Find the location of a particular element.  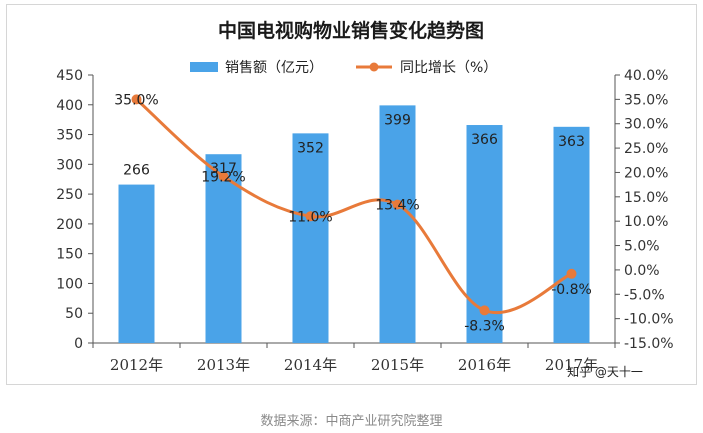

y-left-tick-label: 150 is located at coordinates (69, 255).